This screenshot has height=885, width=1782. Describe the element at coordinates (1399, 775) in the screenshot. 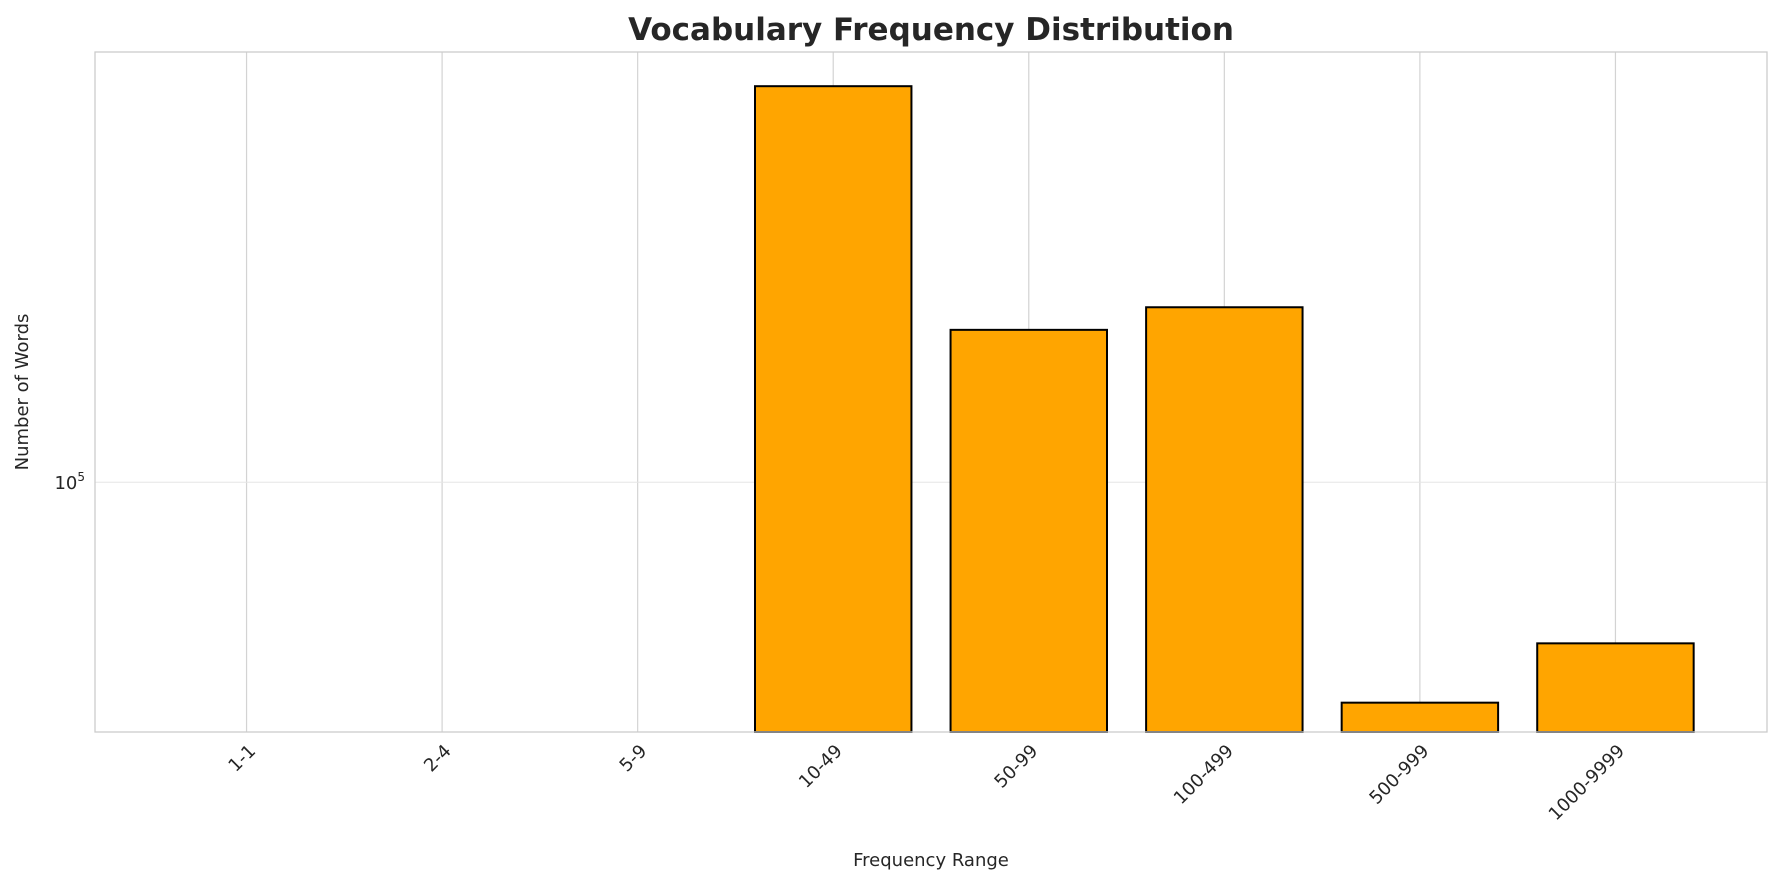

I see `x-tick-label: 500-999` at that location.